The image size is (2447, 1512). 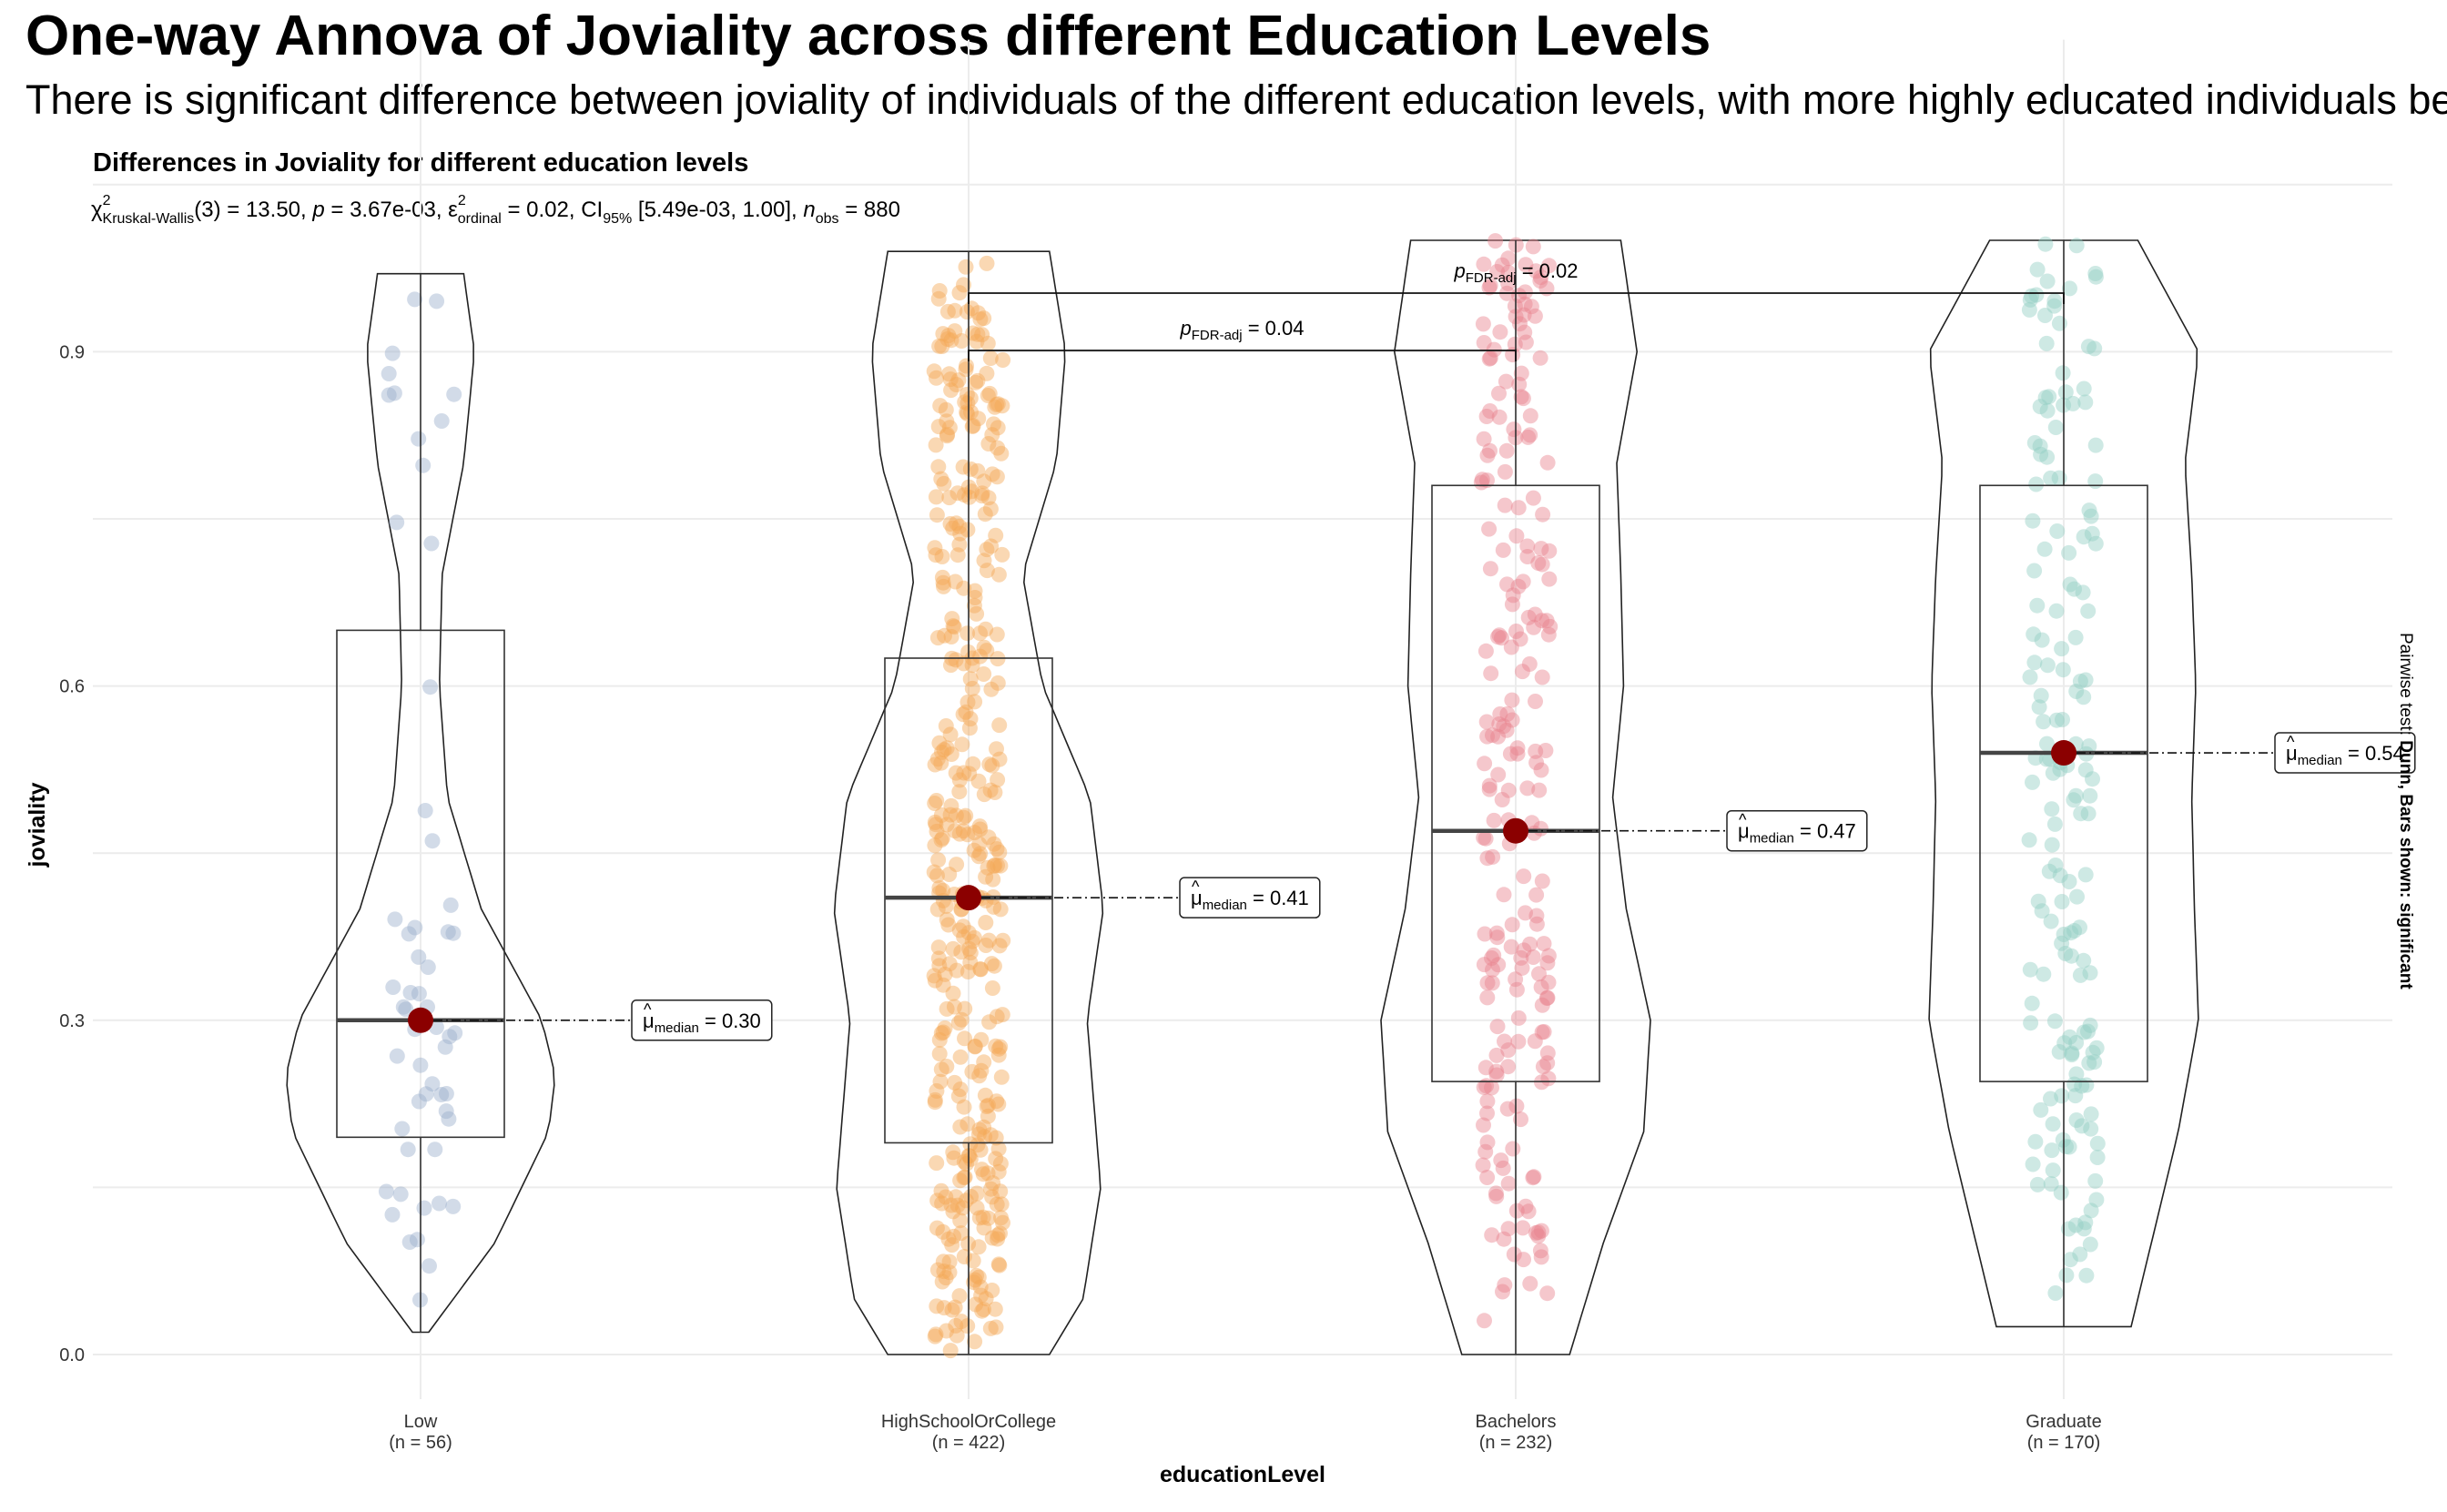 I want to click on median-label-text: μmedian = 0.47, so click(x=1797, y=833).